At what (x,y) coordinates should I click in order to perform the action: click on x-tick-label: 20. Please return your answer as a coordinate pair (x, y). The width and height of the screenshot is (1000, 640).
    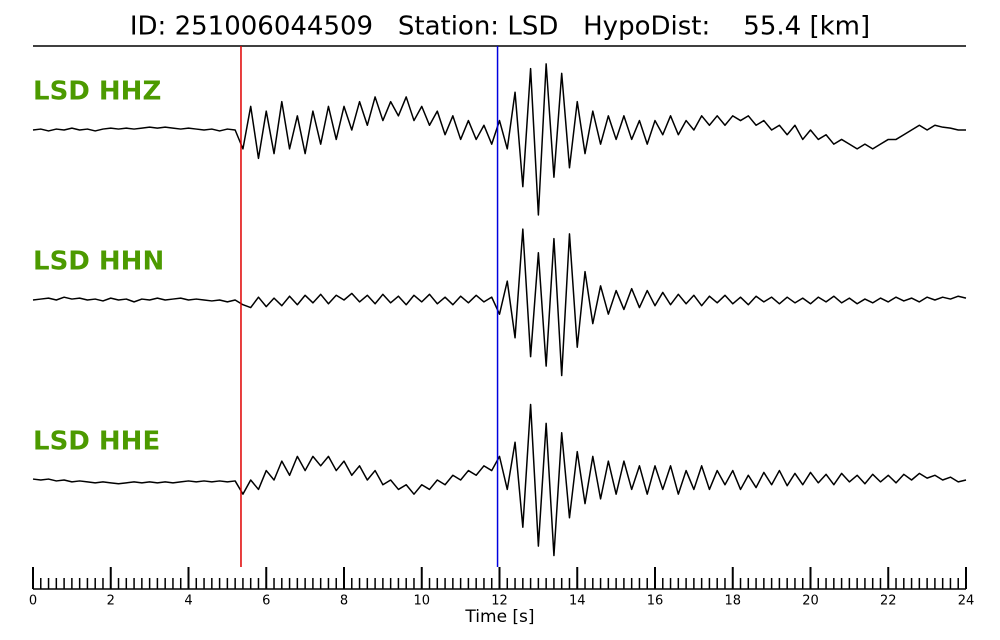
    Looking at the image, I should click on (810, 601).